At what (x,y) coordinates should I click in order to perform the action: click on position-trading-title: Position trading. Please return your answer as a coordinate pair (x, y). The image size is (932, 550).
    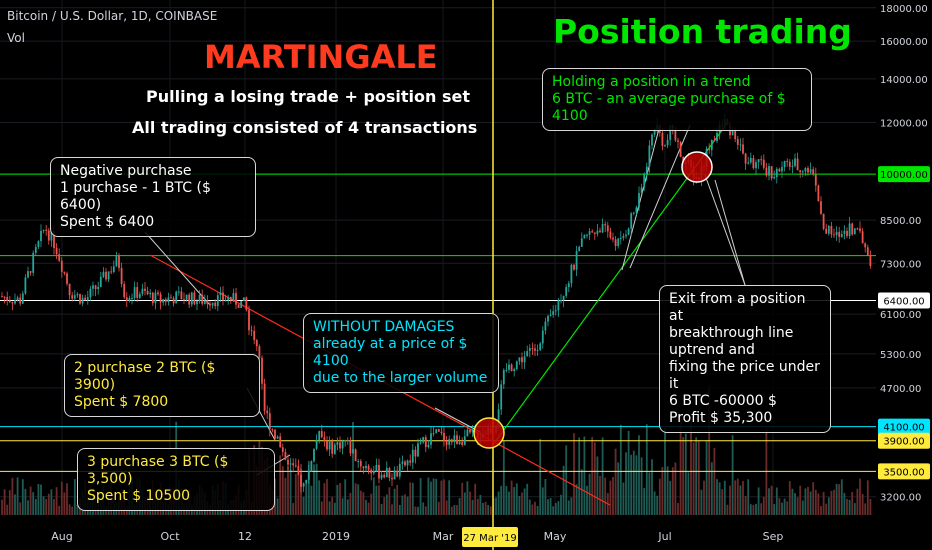
    Looking at the image, I should click on (702, 31).